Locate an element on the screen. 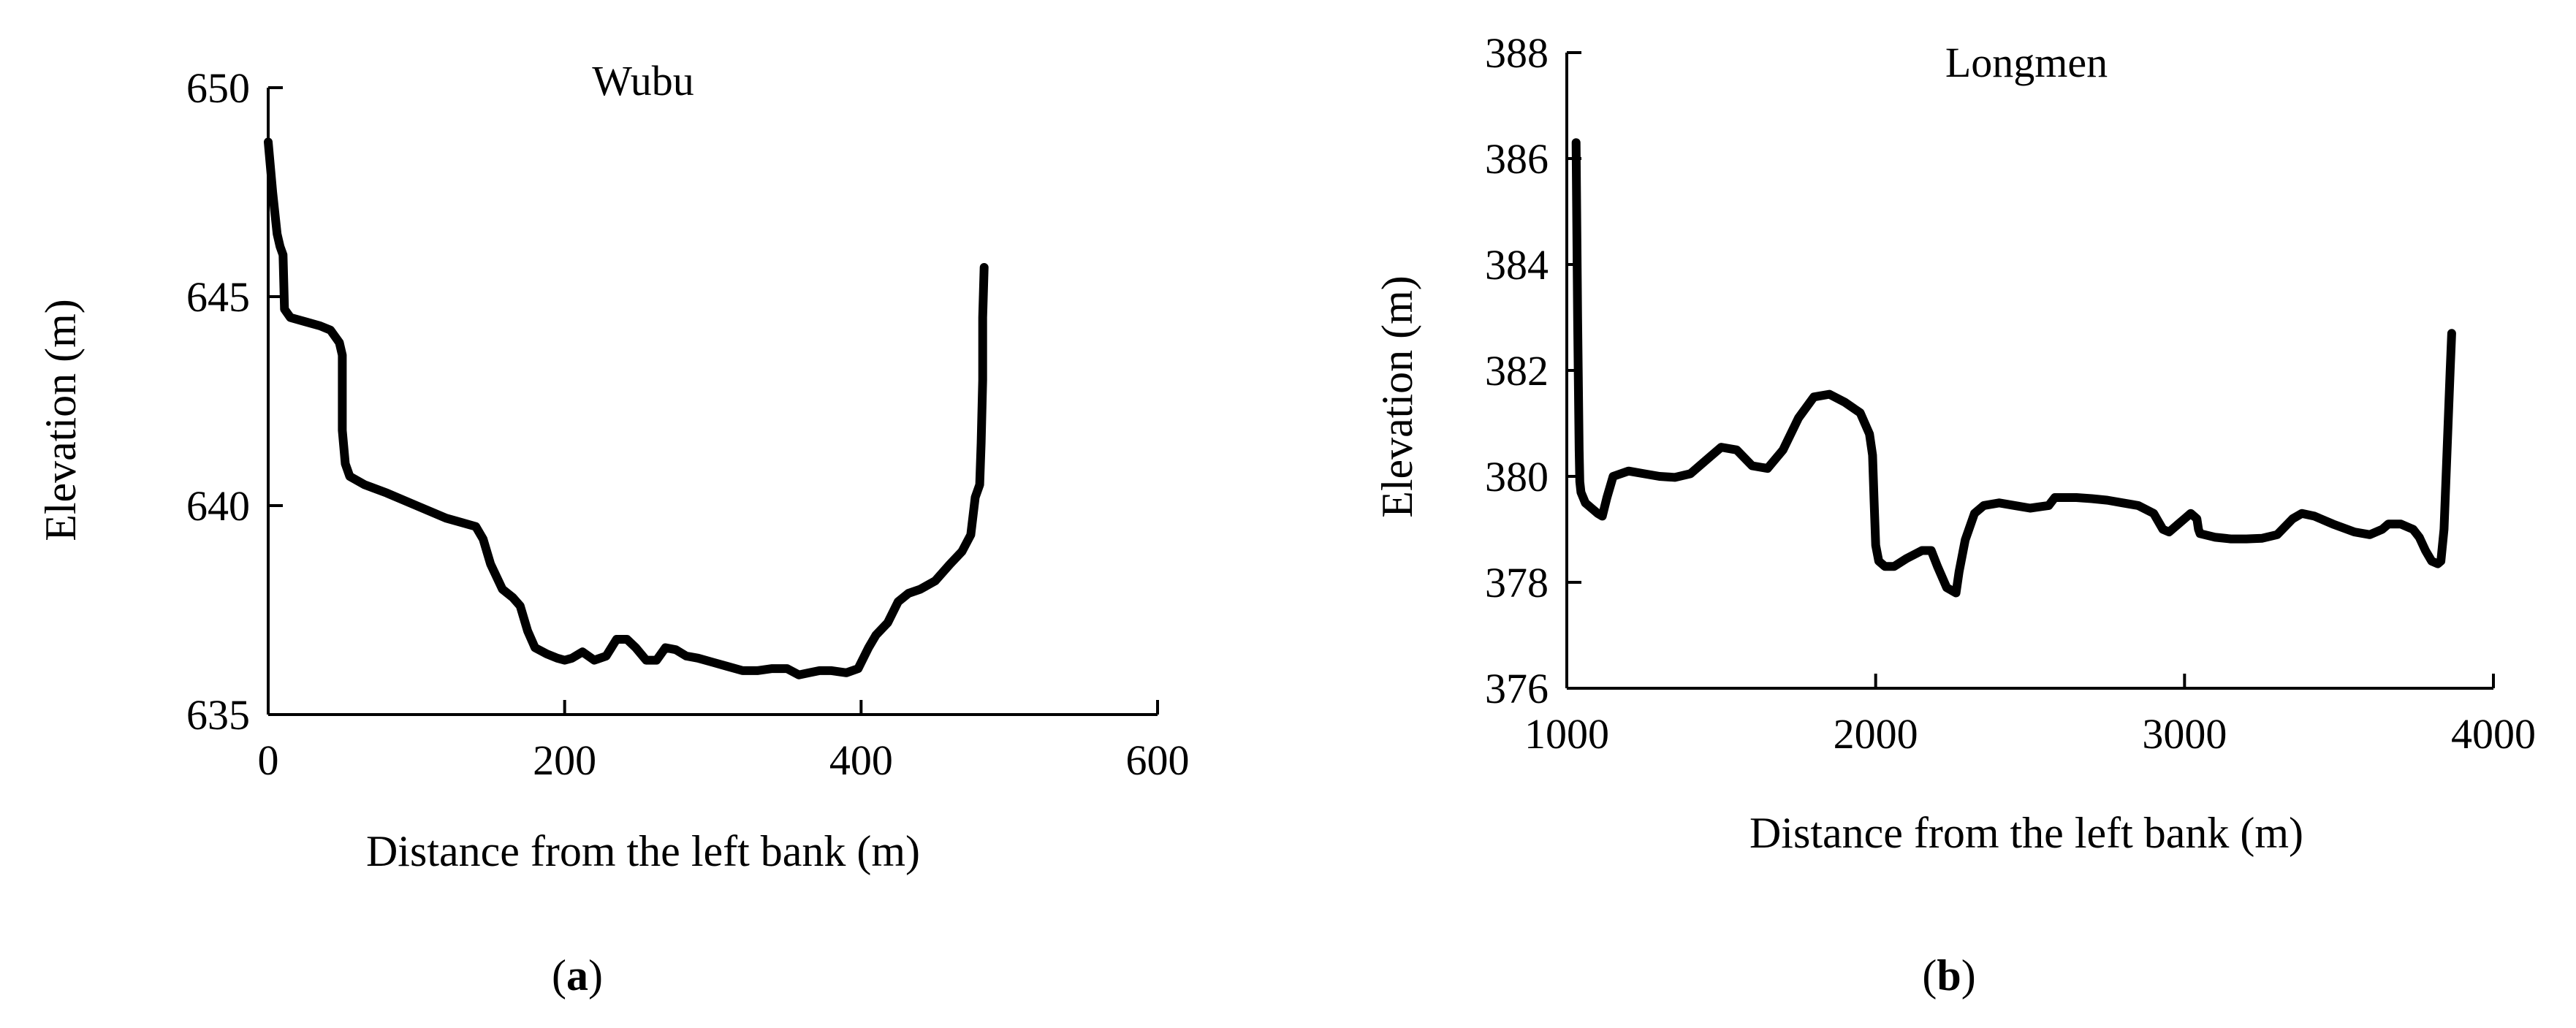 This screenshot has height=1028, width=2576. chart-title: Wubu is located at coordinates (643, 80).